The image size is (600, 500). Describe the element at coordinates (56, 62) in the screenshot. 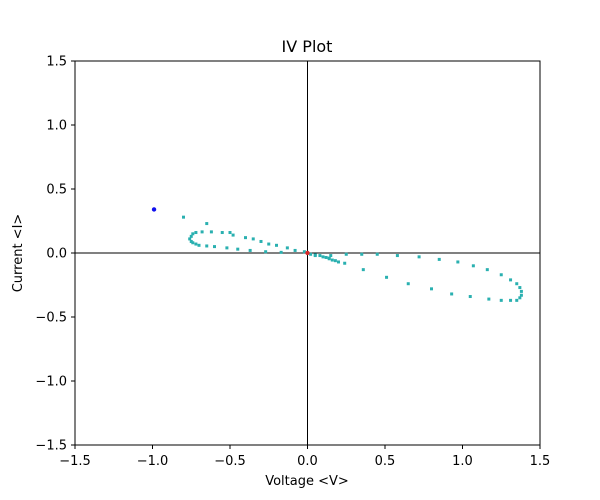

I see `y-tick-label: 1.5` at that location.